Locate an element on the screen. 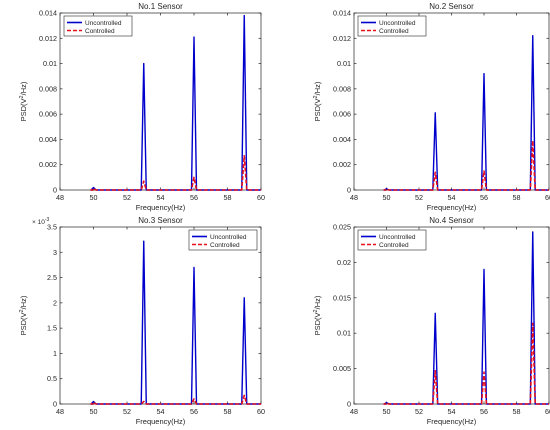 The image size is (550, 430). chart-title: No.3 Sensor is located at coordinates (160, 220).